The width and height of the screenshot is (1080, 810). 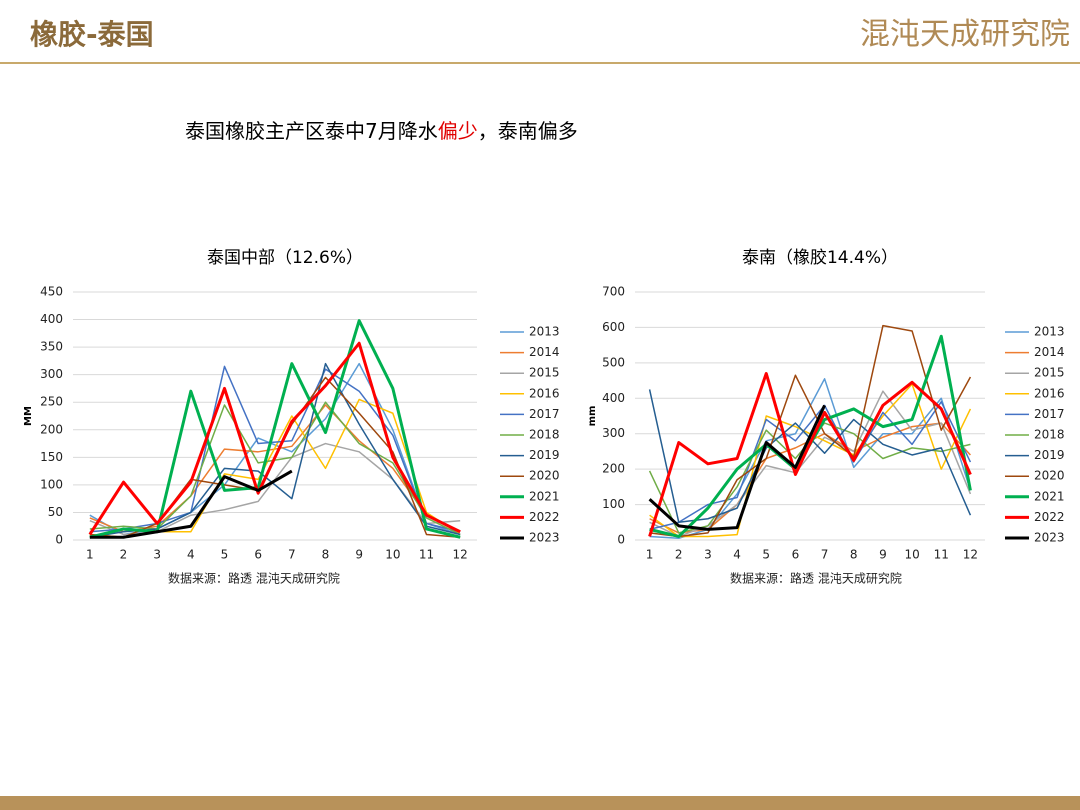 What do you see at coordinates (613, 362) in the screenshot?
I see `y-tick-label: 500` at bounding box center [613, 362].